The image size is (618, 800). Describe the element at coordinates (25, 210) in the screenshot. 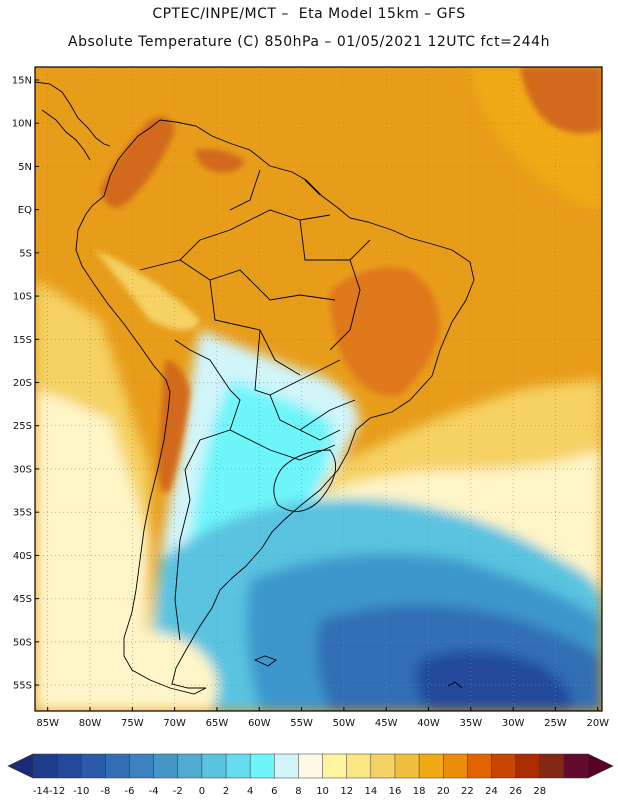

I see `lat-label: EQ` at that location.